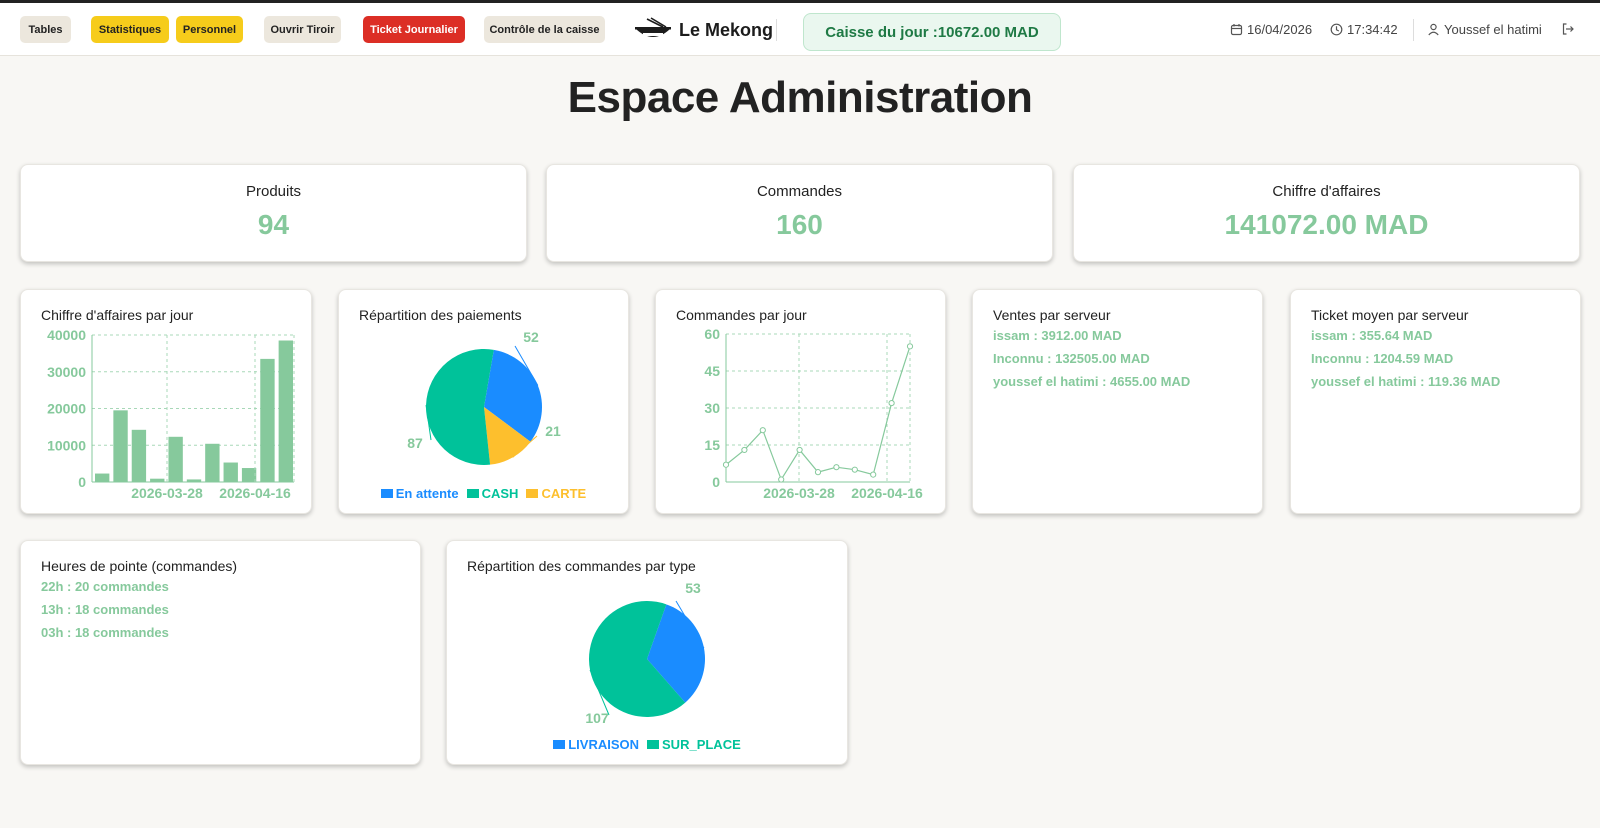 This screenshot has height=828, width=1600. I want to click on brand-logo: Le Mekong, so click(703, 30).